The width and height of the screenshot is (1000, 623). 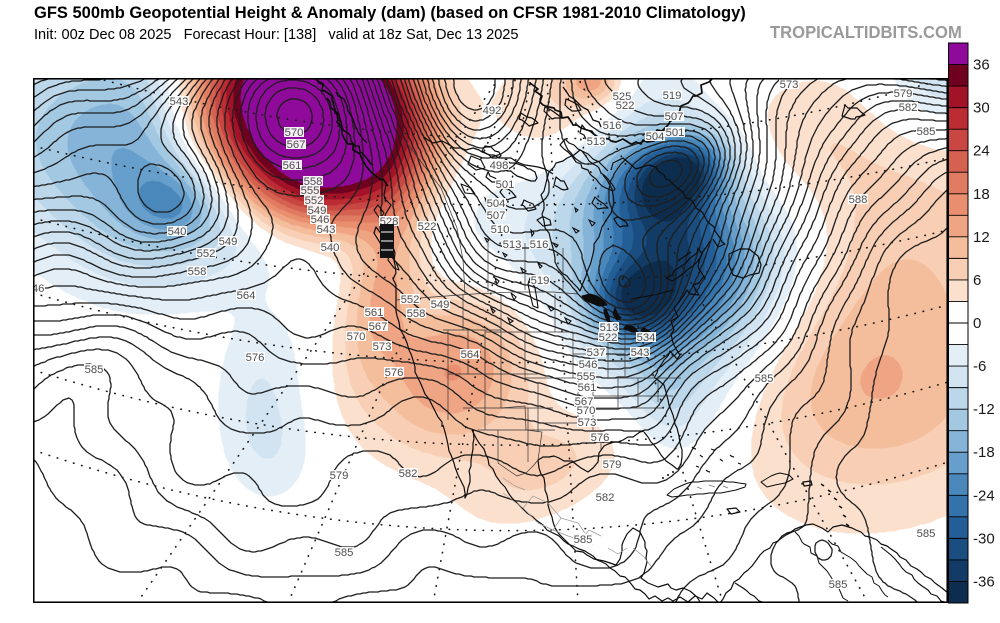 I want to click on svg-text: 12, so click(x=981, y=237).